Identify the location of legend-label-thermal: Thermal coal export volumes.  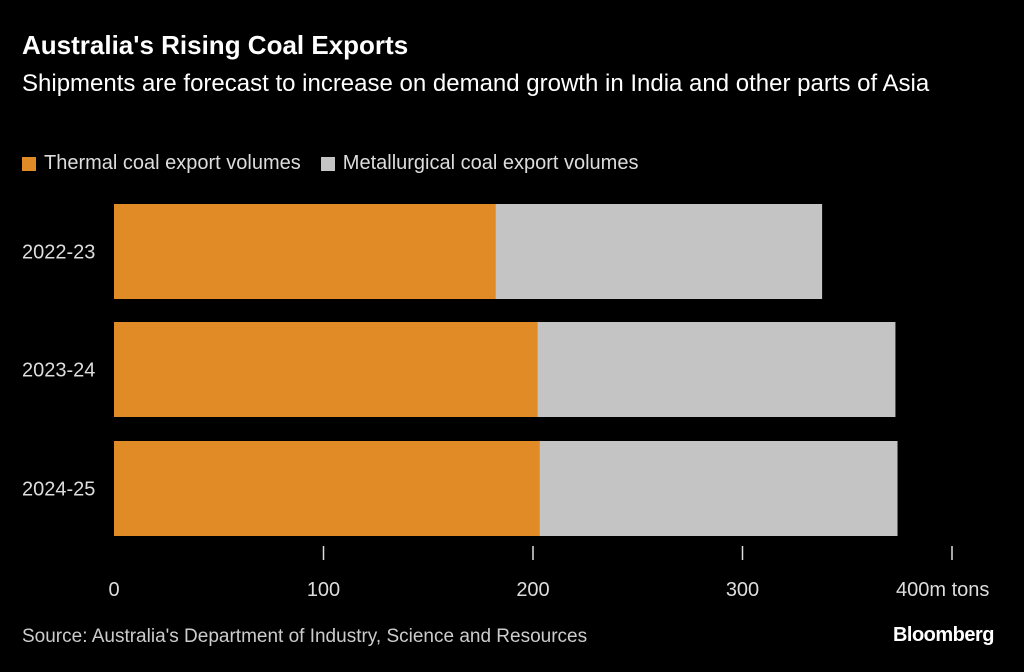
(172, 163).